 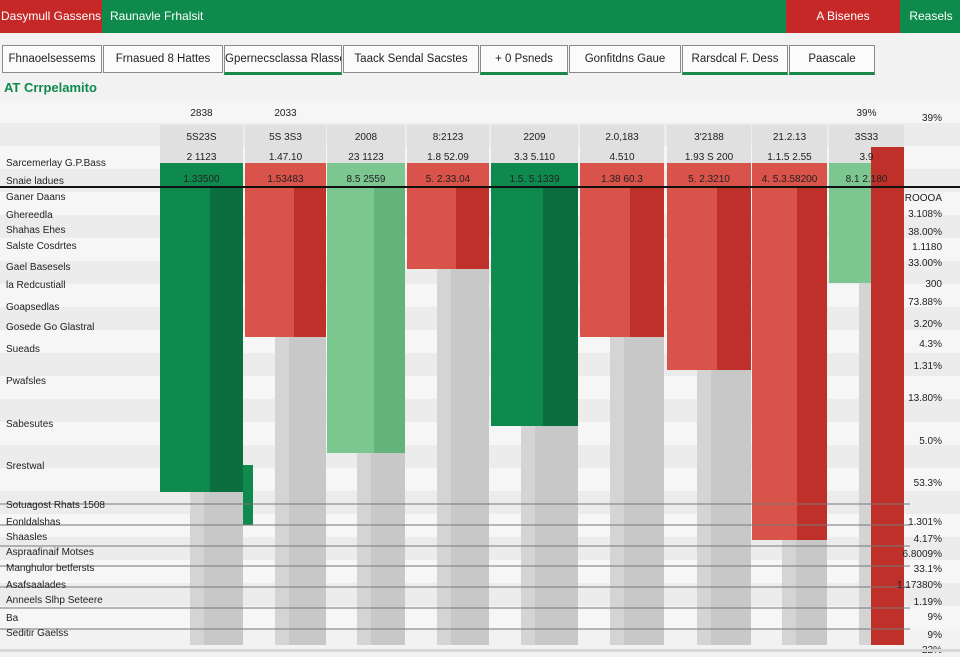 What do you see at coordinates (50, 87) in the screenshot?
I see `section-title: AT Crrpelamito` at bounding box center [50, 87].